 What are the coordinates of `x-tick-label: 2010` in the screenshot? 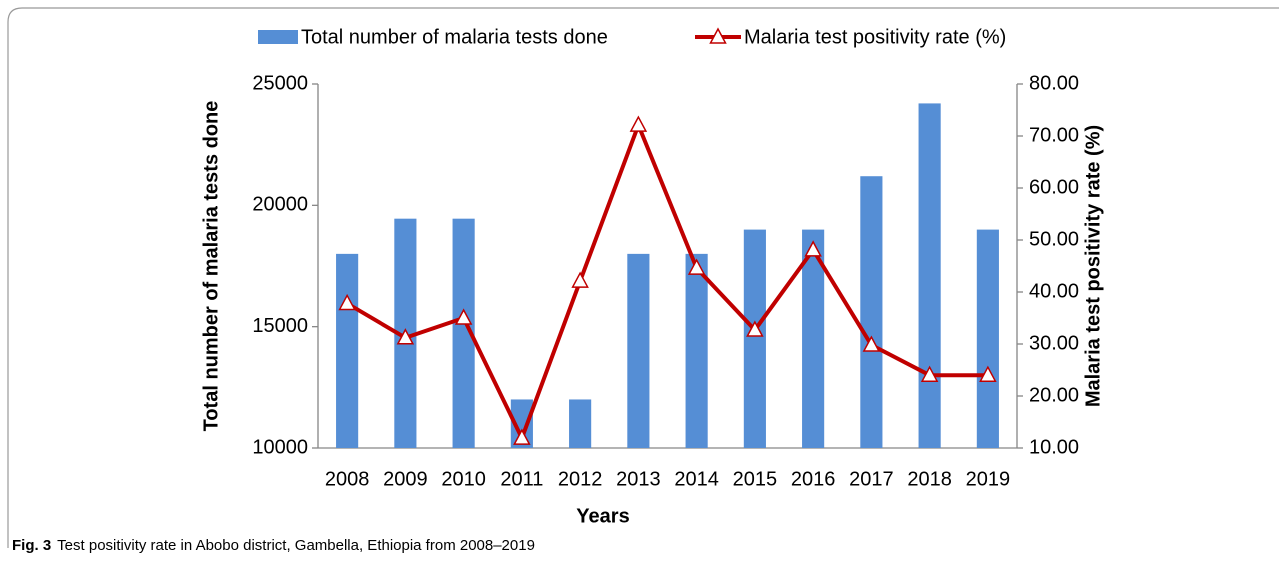 It's located at (463, 479).